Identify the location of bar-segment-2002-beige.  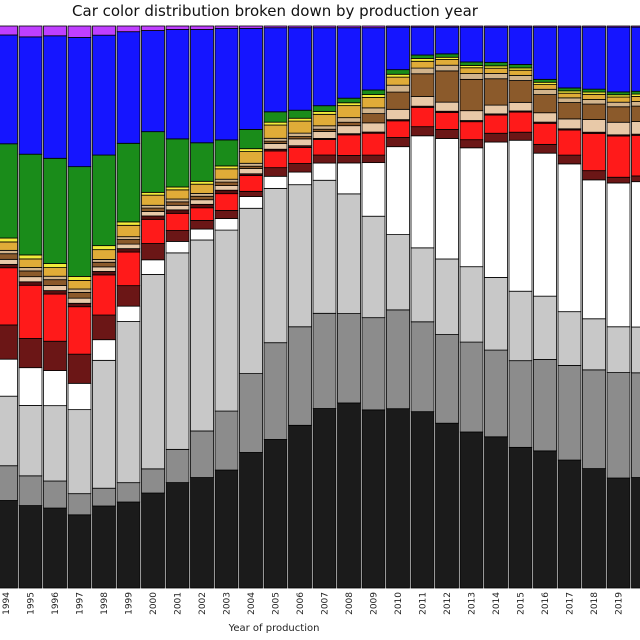
(202, 202).